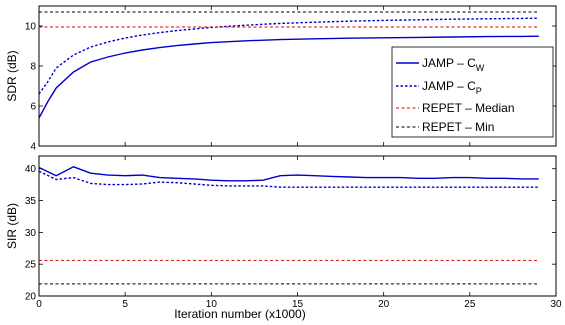  I want to click on sir-x-tick-label: 5, so click(125, 304).